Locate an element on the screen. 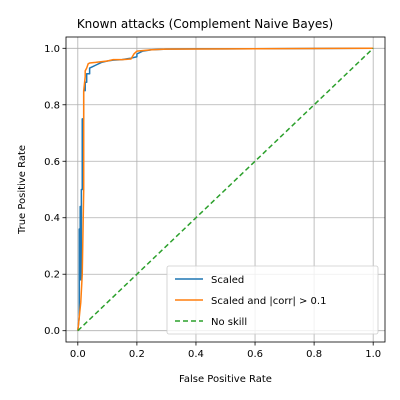  x-tick-label: 1.0 is located at coordinates (373, 354).